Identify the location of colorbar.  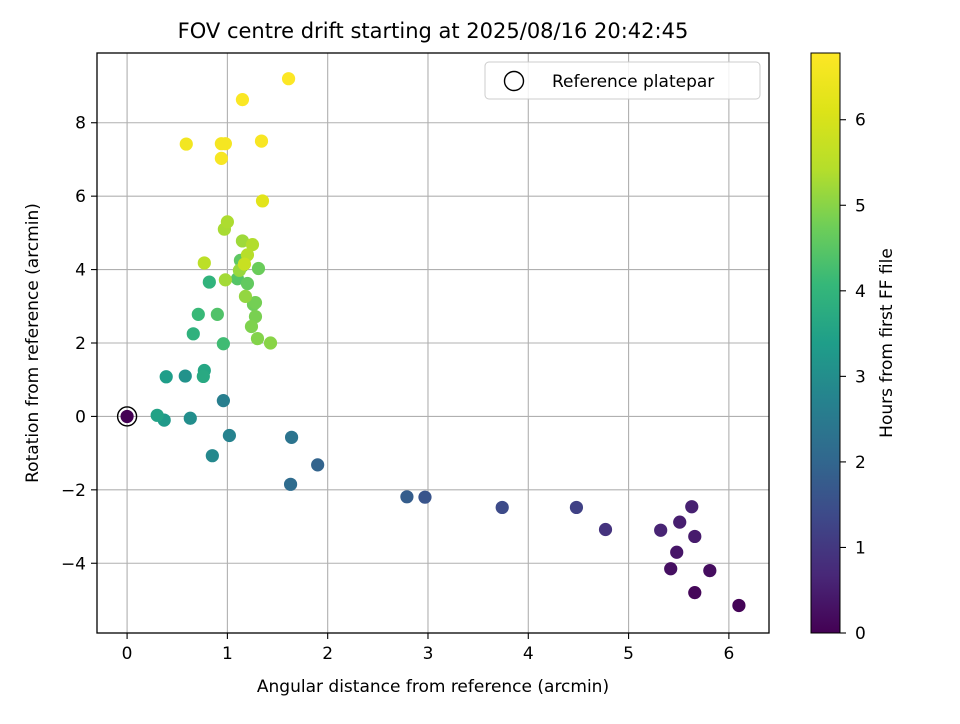
(825, 343).